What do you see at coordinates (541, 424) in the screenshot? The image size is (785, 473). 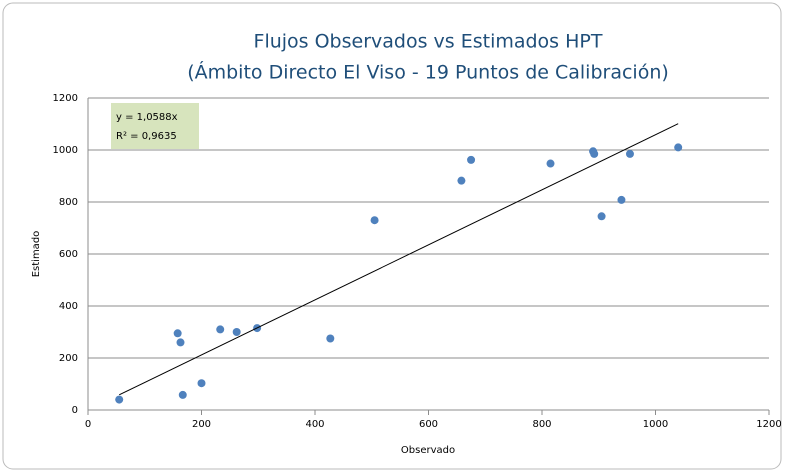 I see `x-tick-label: 800` at bounding box center [541, 424].